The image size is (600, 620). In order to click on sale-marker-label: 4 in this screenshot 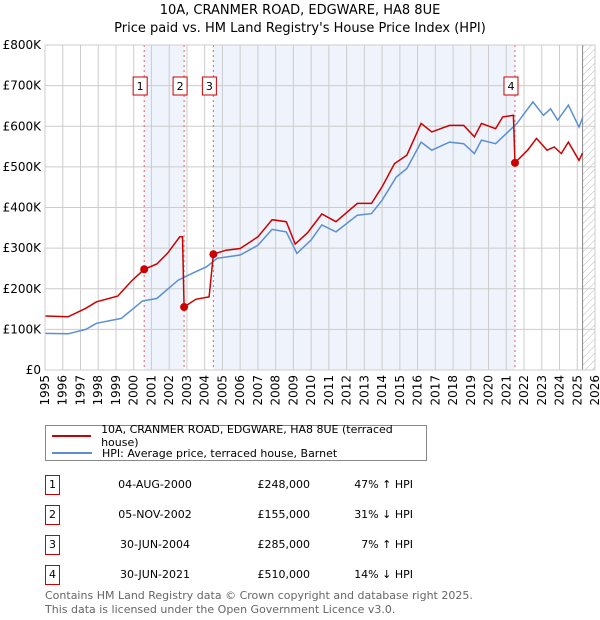, I will do `click(510, 86)`.